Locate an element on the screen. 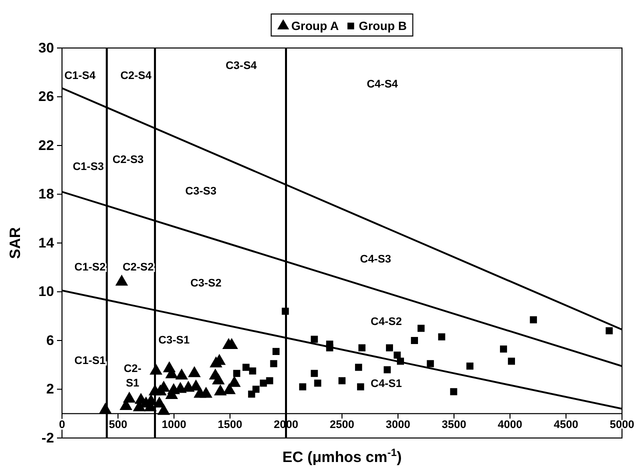 The height and width of the screenshot is (468, 636). annotation: C4-S2 is located at coordinates (386, 322).